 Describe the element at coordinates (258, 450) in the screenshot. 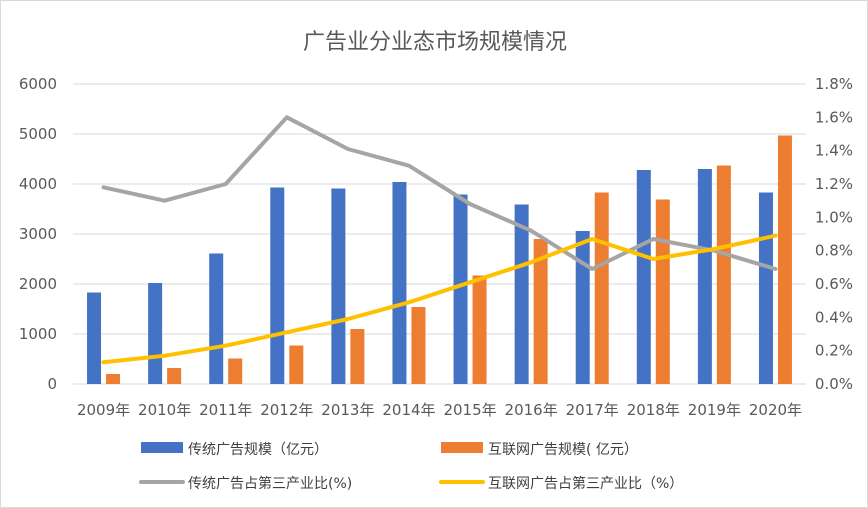

I see `legend-label: 传统广告规模（亿元）` at that location.